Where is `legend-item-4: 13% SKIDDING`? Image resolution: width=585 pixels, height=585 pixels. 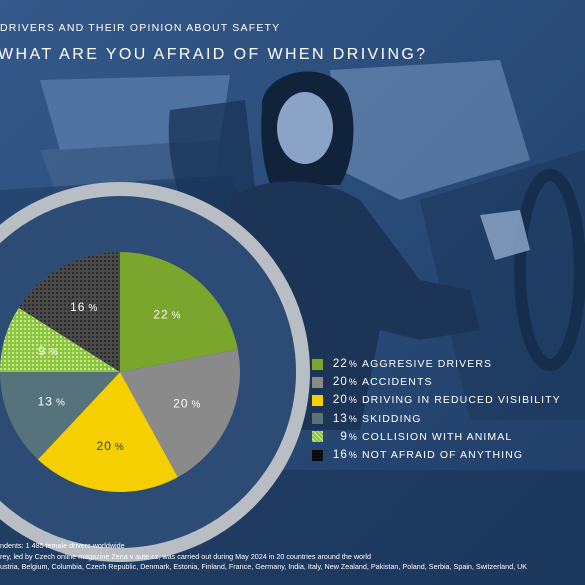
legend-item-4: 13% SKIDDING is located at coordinates (436, 419).